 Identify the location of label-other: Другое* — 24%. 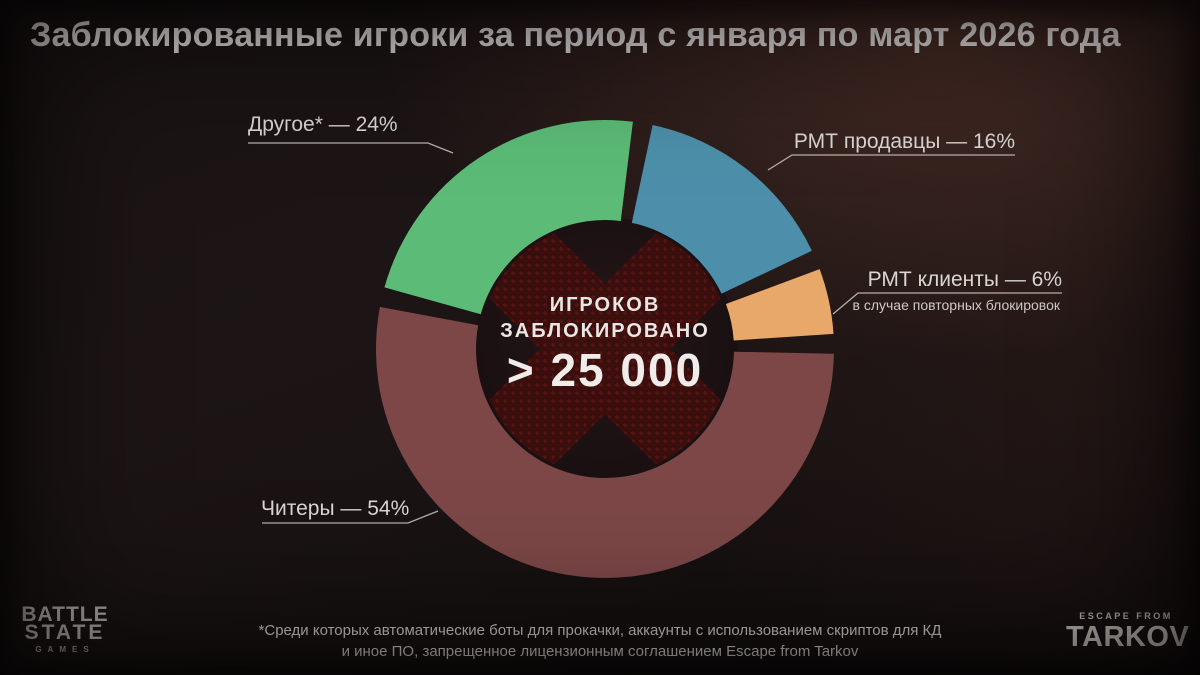
(323, 124).